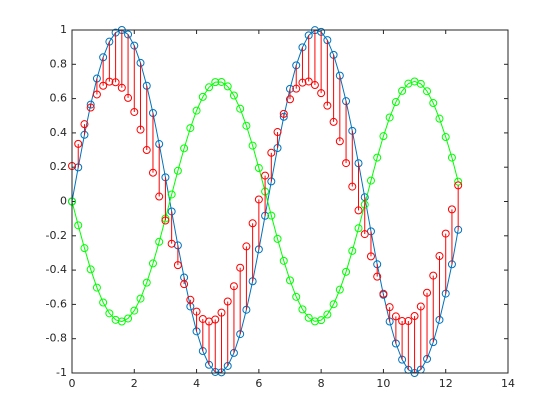 This screenshot has width=560, height=420. Describe the element at coordinates (56, 235) in the screenshot. I see `y-tick-label: -0.2` at that location.